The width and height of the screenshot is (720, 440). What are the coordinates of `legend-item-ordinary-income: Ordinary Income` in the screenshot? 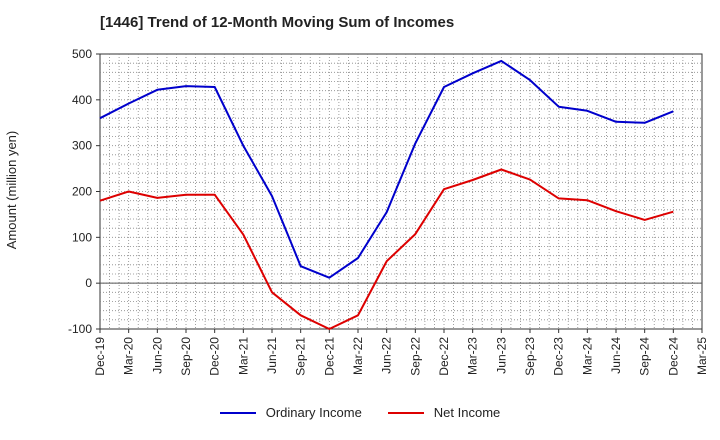 It's located at (290, 412).